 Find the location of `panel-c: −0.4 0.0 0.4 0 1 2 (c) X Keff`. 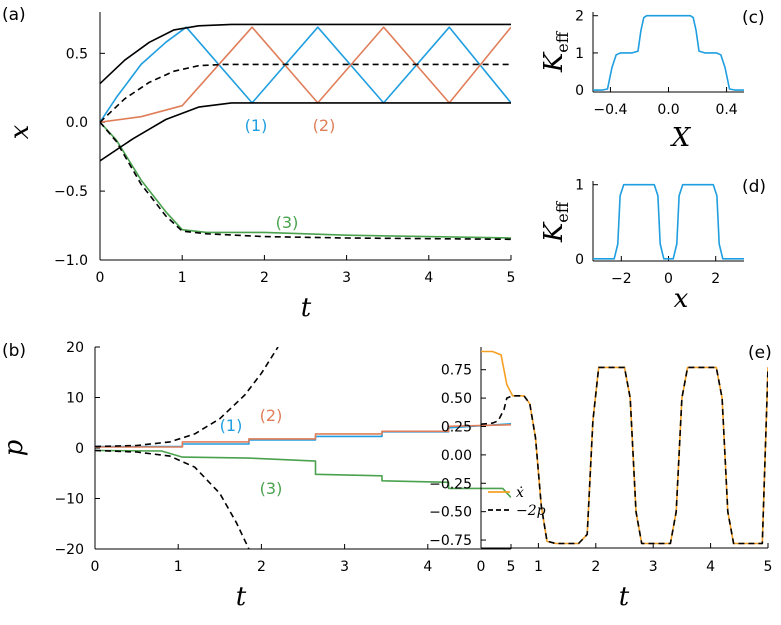

panel-c: −0.4 0.0 0.4 0 1 2 (c) X Keff is located at coordinates (652, 80).